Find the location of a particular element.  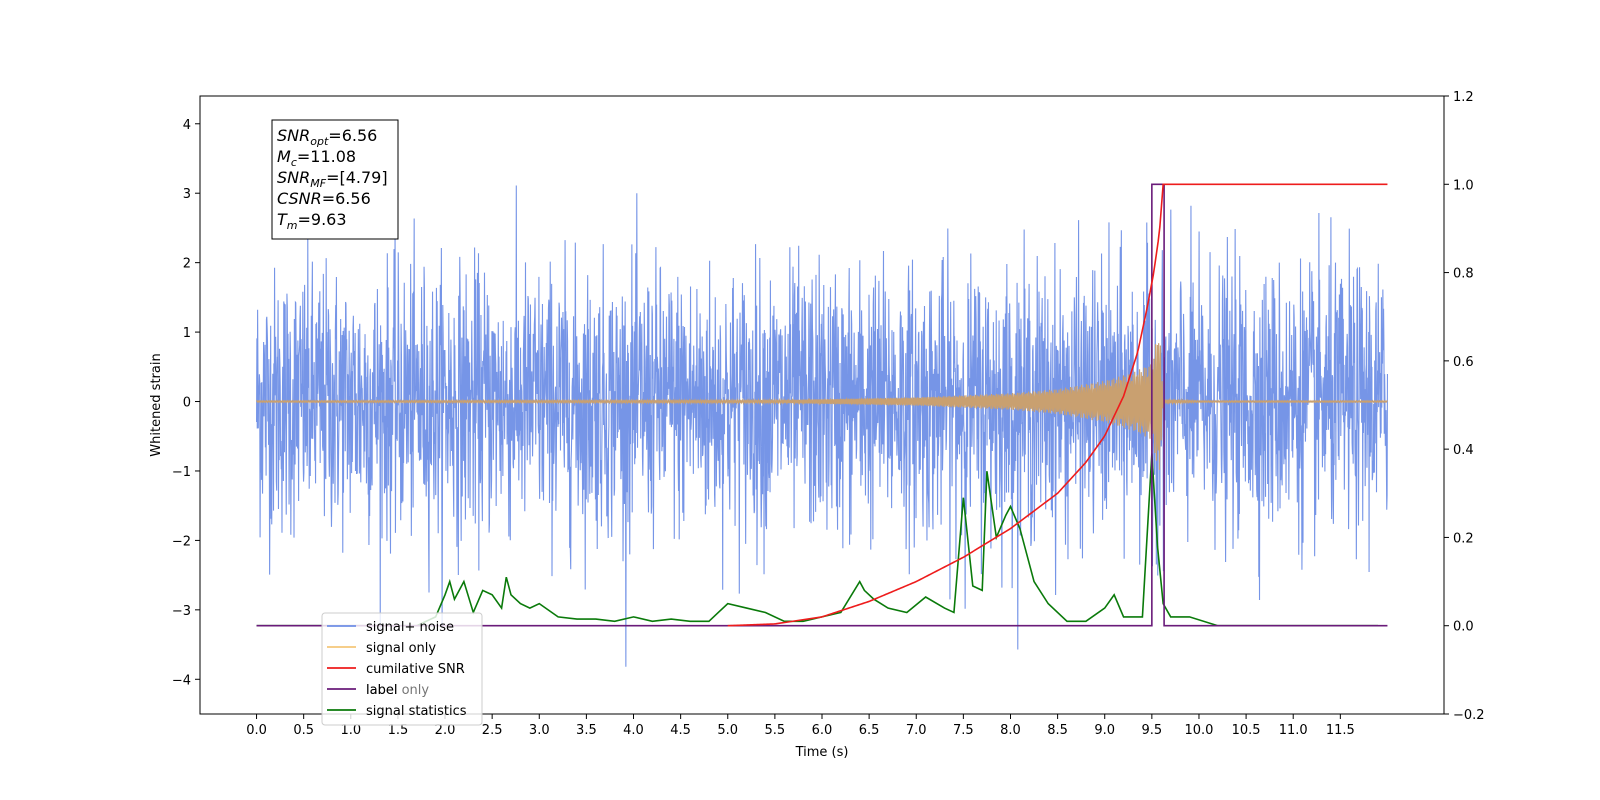

signal-only-line is located at coordinates (822, 406).